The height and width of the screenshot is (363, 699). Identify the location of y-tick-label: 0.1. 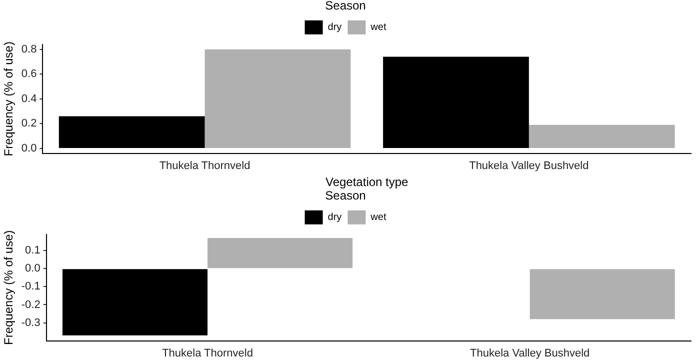
(32, 250).